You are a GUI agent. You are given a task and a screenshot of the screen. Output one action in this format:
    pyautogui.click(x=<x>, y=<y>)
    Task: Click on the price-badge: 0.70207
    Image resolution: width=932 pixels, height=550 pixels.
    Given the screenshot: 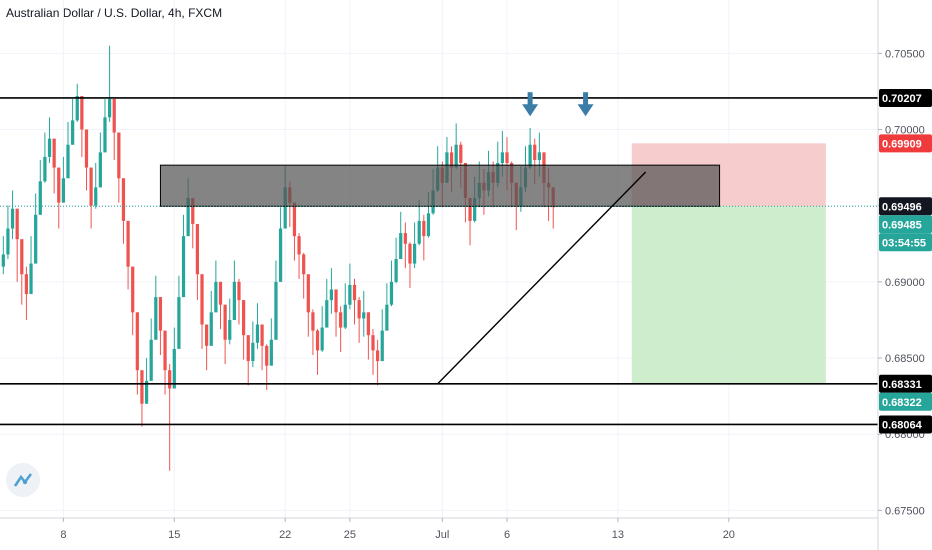 What is the action you would take?
    pyautogui.click(x=905, y=97)
    